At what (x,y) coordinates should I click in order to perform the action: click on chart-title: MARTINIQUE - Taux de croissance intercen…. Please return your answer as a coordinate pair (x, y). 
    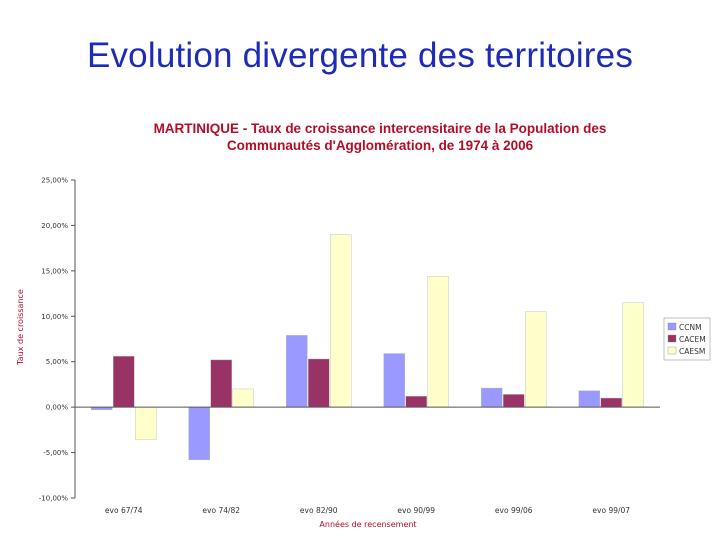
    Looking at the image, I should click on (380, 137).